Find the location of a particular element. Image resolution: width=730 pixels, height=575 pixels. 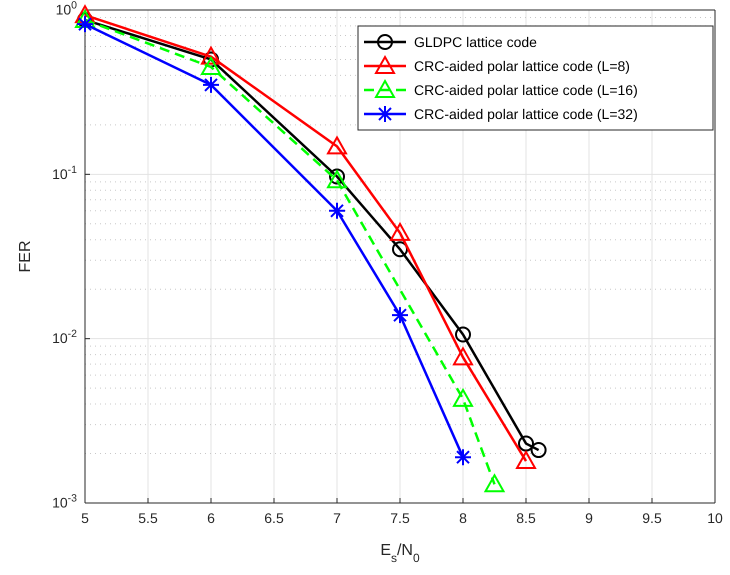

x-tick-label: 6 is located at coordinates (211, 518).